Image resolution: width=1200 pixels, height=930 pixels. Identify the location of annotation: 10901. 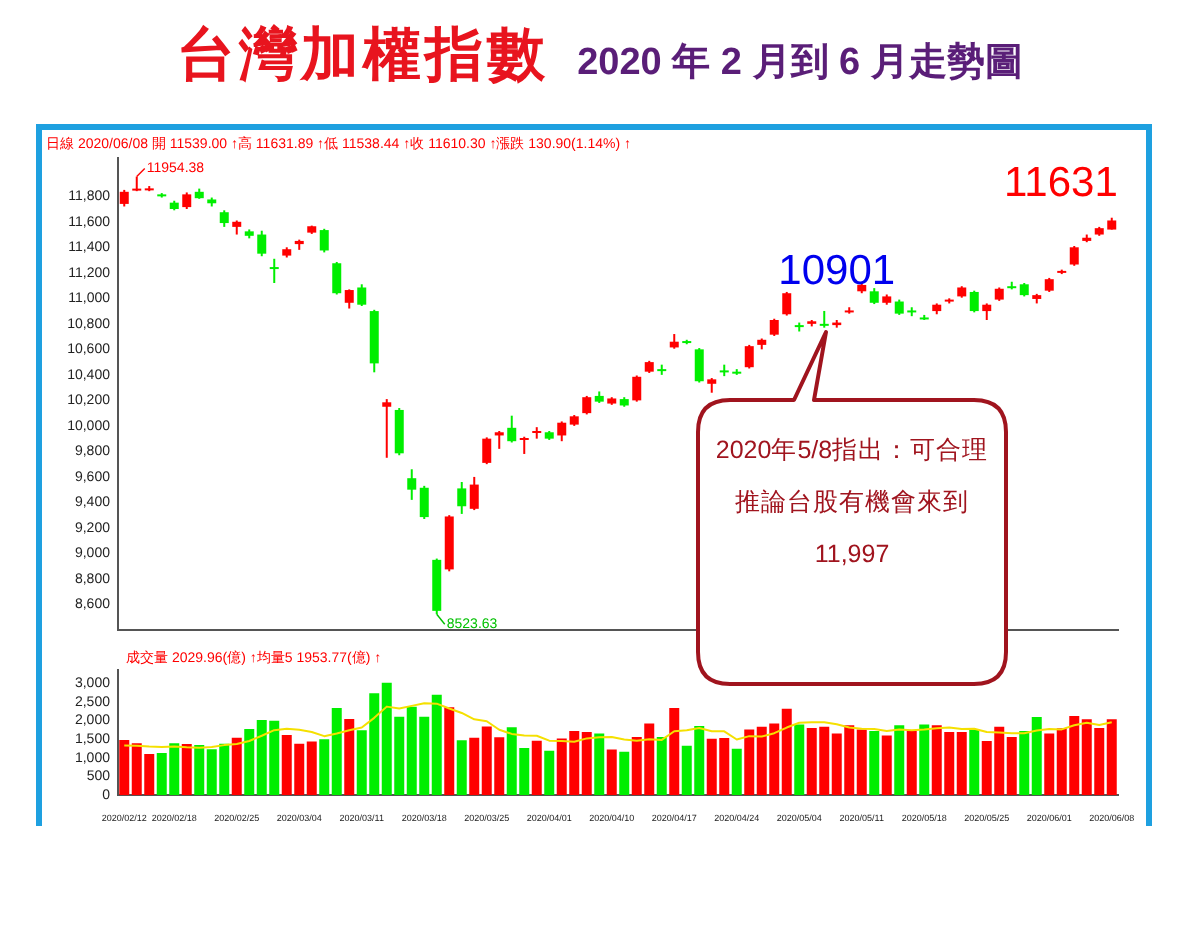
(837, 270).